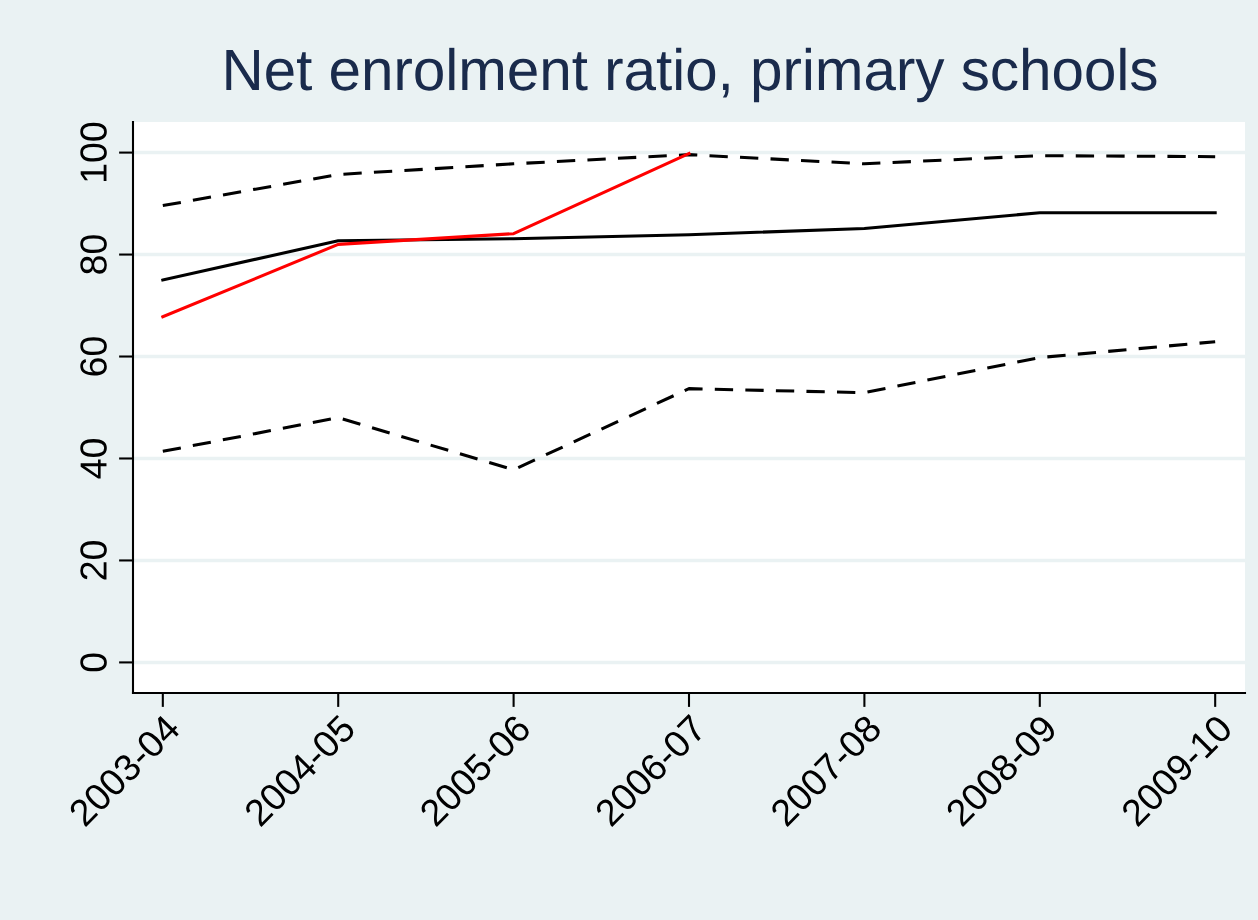 The height and width of the screenshot is (920, 1258). What do you see at coordinates (93, 152) in the screenshot?
I see `y-tick-label: 100` at bounding box center [93, 152].